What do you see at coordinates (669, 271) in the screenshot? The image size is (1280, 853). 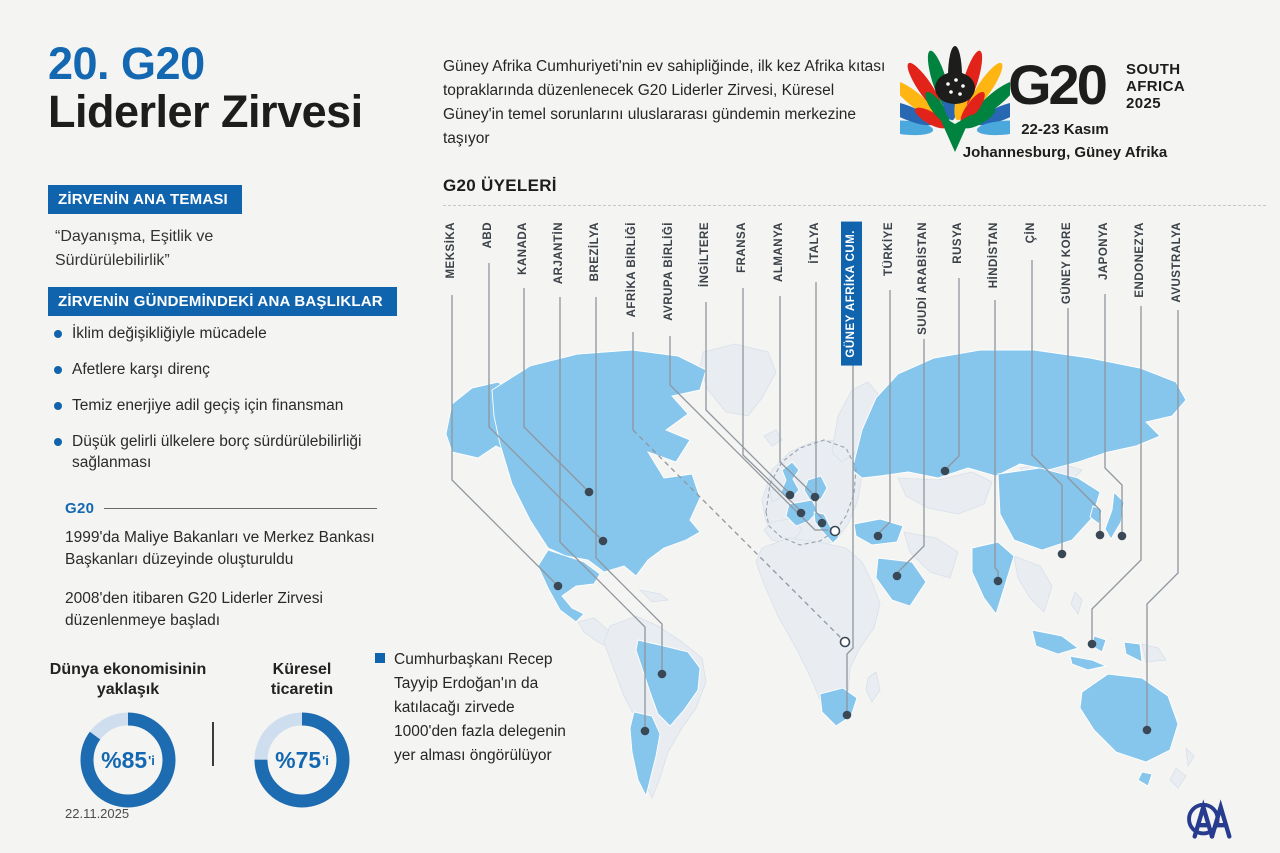 I see `map-country-label-avrupa-bi-rli-i-: AVRUPA BİRLİĞİ` at bounding box center [669, 271].